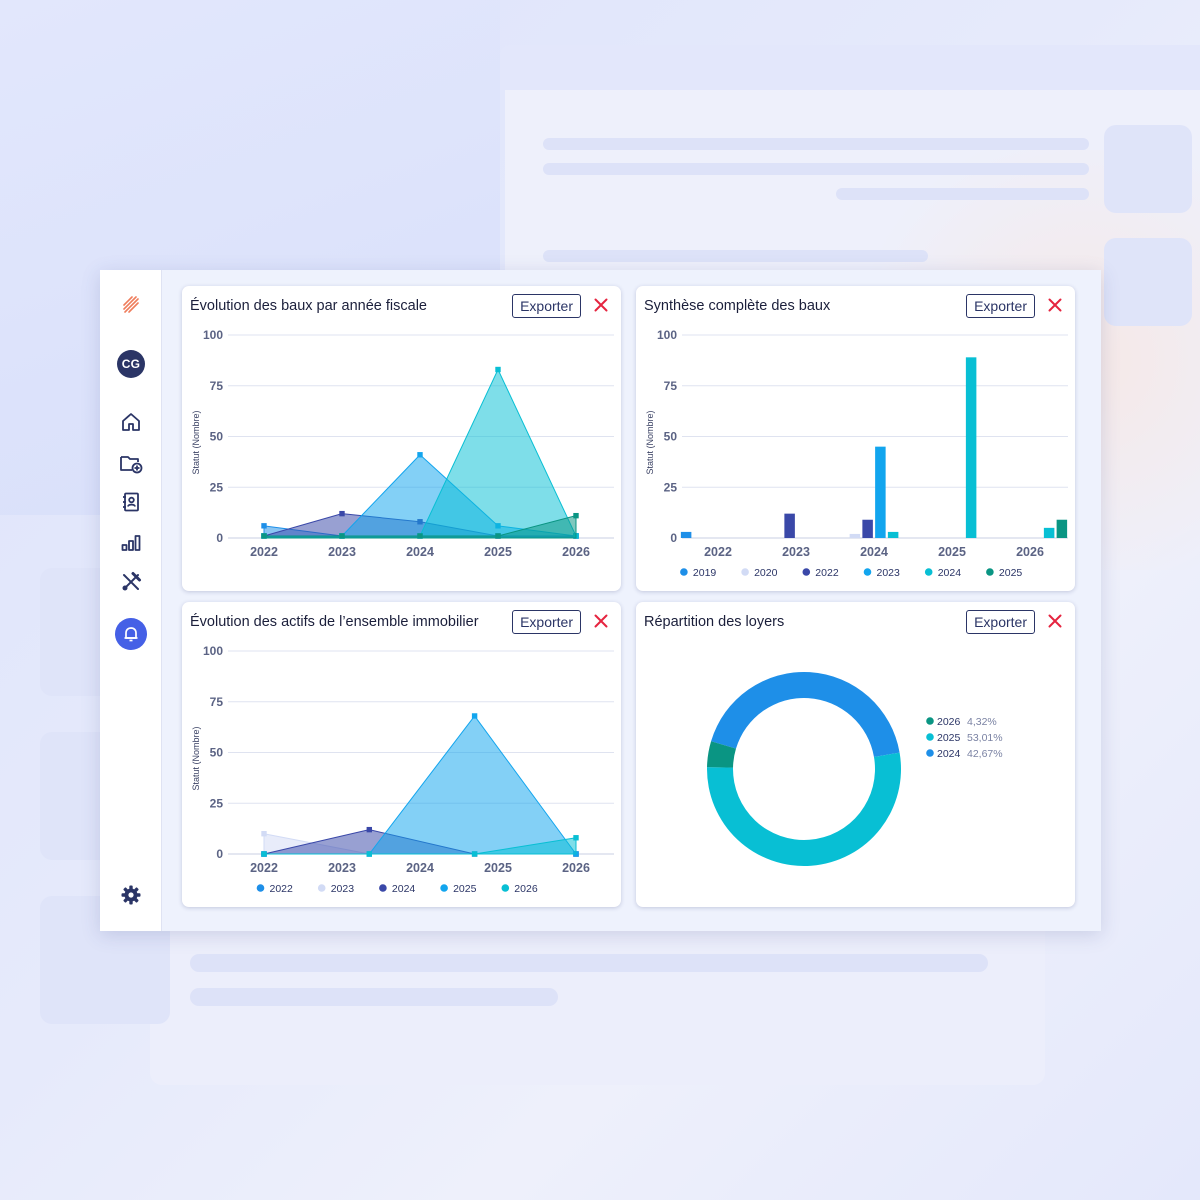 This screenshot has width=1200, height=1200. Describe the element at coordinates (131, 422) in the screenshot. I see `home-icon` at that location.